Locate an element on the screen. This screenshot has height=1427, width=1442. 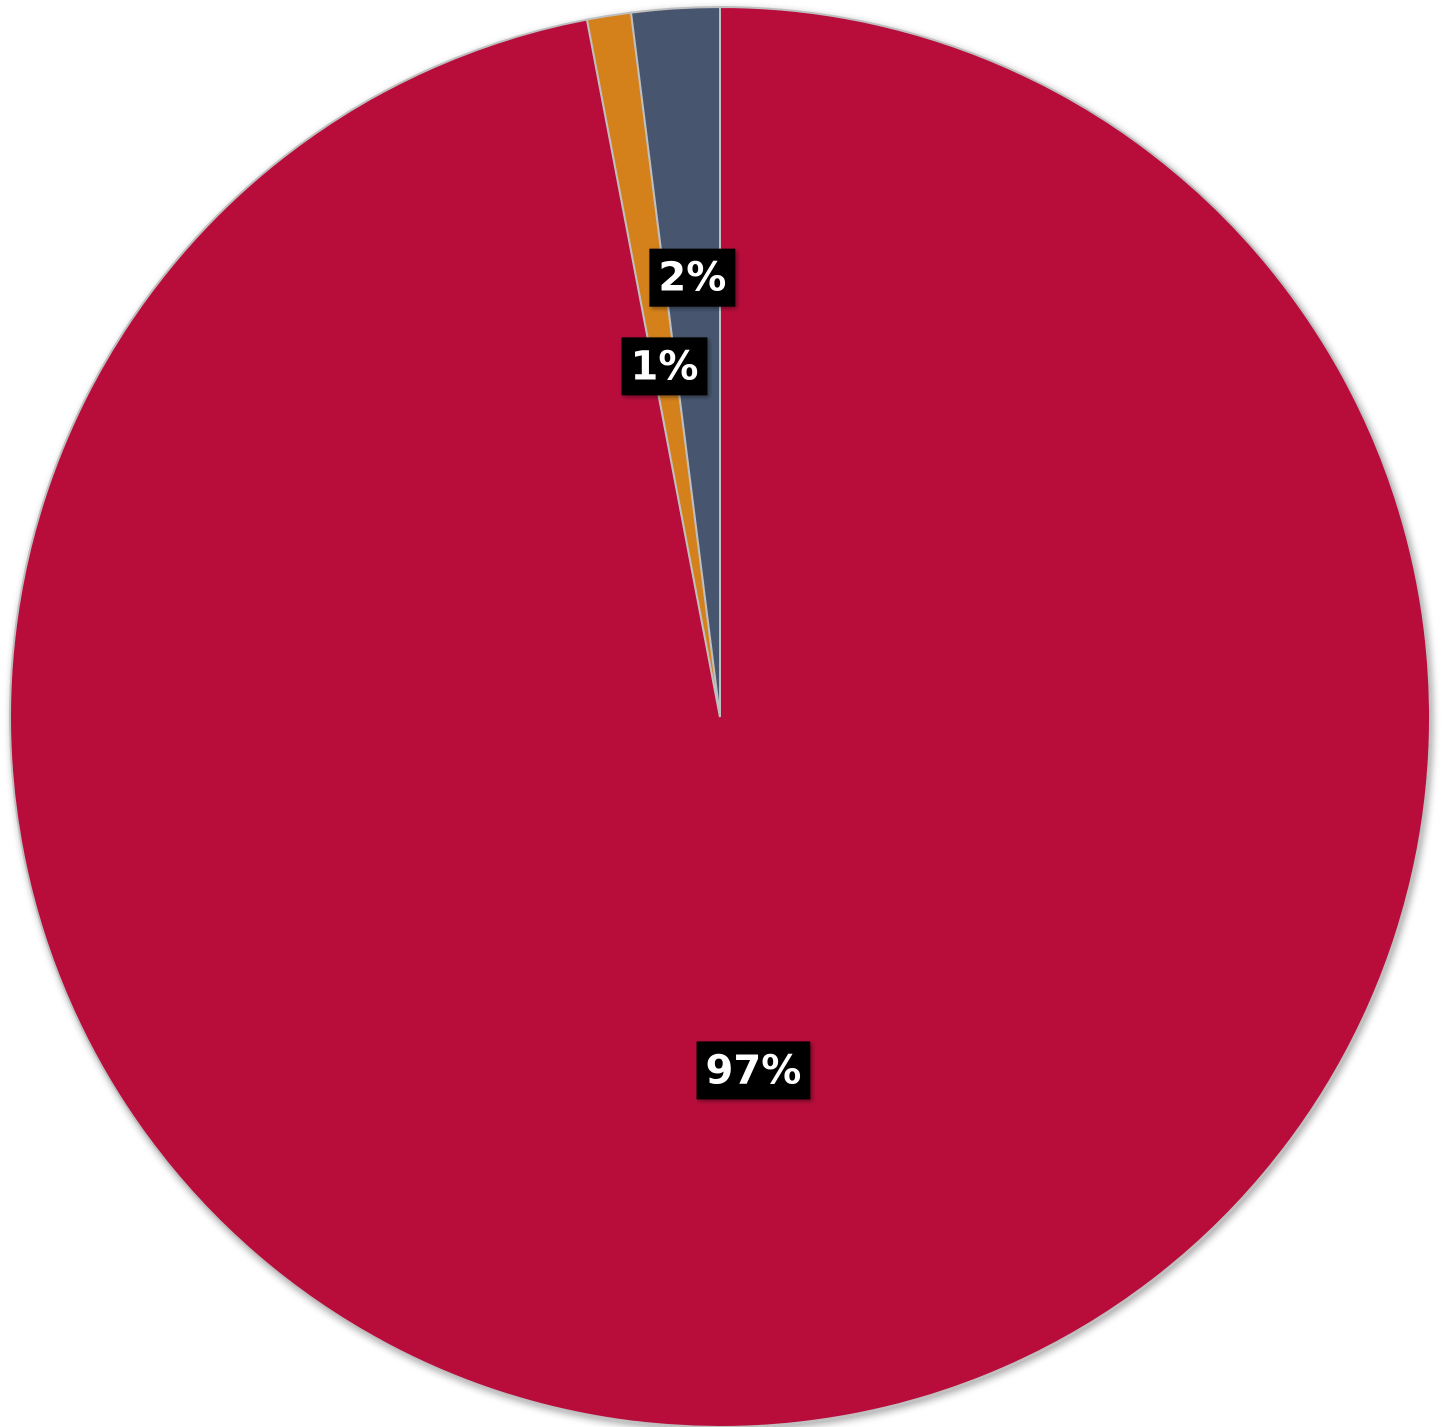
data-label-3: 2% is located at coordinates (692, 277).